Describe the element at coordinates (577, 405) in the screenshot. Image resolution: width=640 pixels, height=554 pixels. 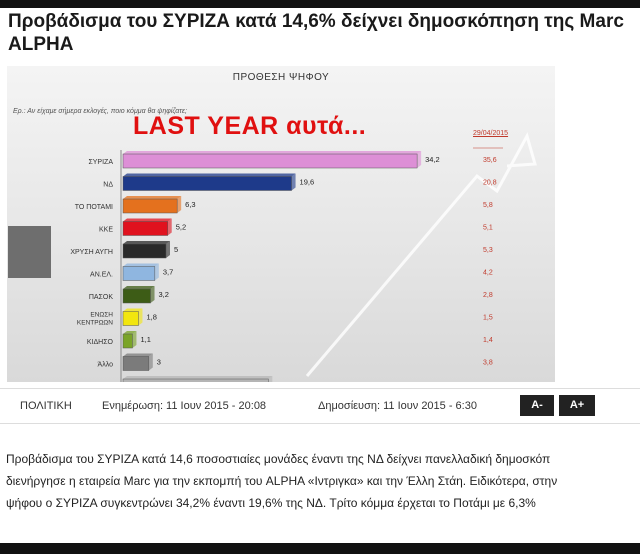
I see `font-increase-button: A+` at that location.